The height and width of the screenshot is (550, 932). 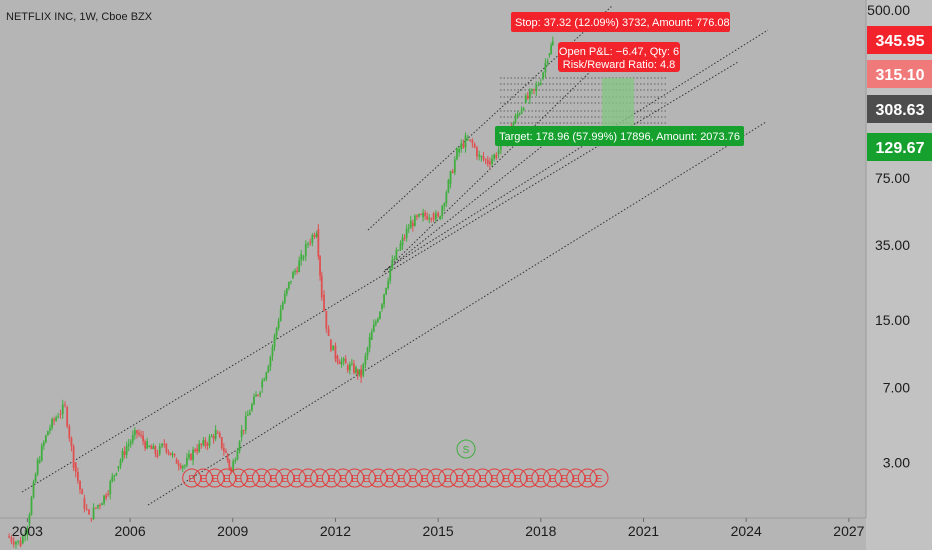 I want to click on channel-upper-line, so click(x=490, y=118).